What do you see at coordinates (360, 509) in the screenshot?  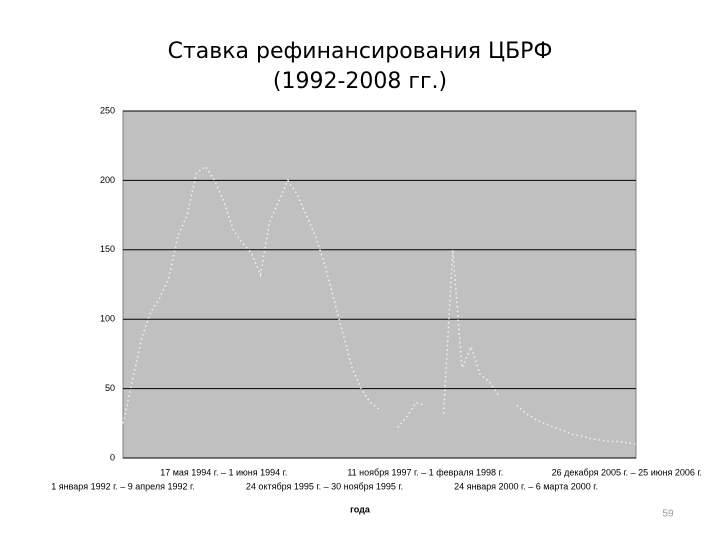 I see `x-axis-label: года` at bounding box center [360, 509].